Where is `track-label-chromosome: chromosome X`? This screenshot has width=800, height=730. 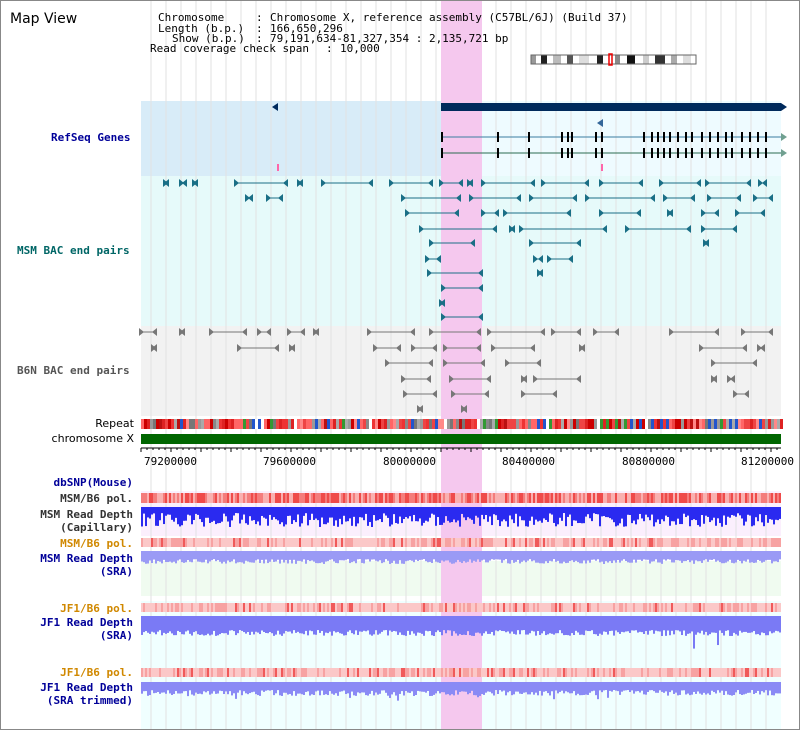
track-label-chromosome: chromosome X is located at coordinates (92, 438).